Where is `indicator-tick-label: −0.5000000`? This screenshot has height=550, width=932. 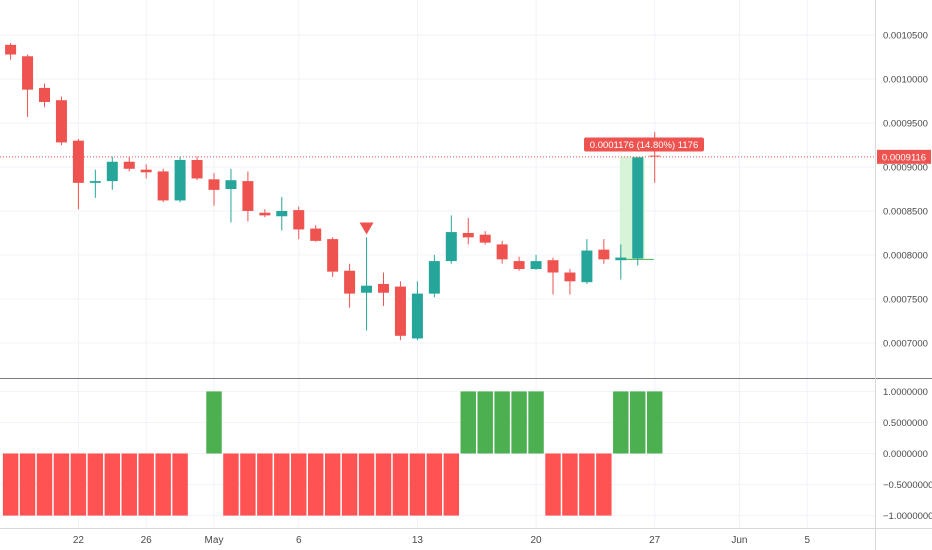 indicator-tick-label: −0.5000000 is located at coordinates (907, 485).